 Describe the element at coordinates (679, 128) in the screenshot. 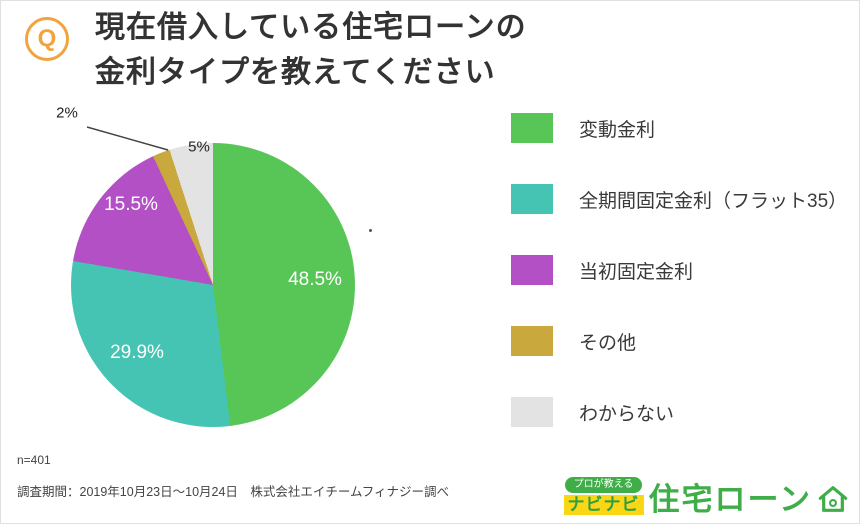

I see `legend-item-variable-rate: 変動金利` at that location.